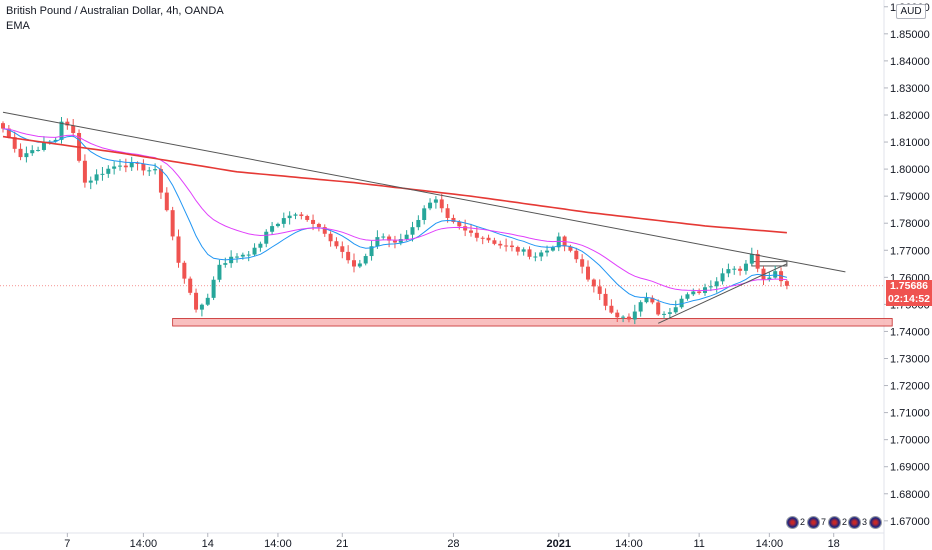  Describe the element at coordinates (909, 286) in the screenshot. I see `last-price-label: 1.75686` at that location.